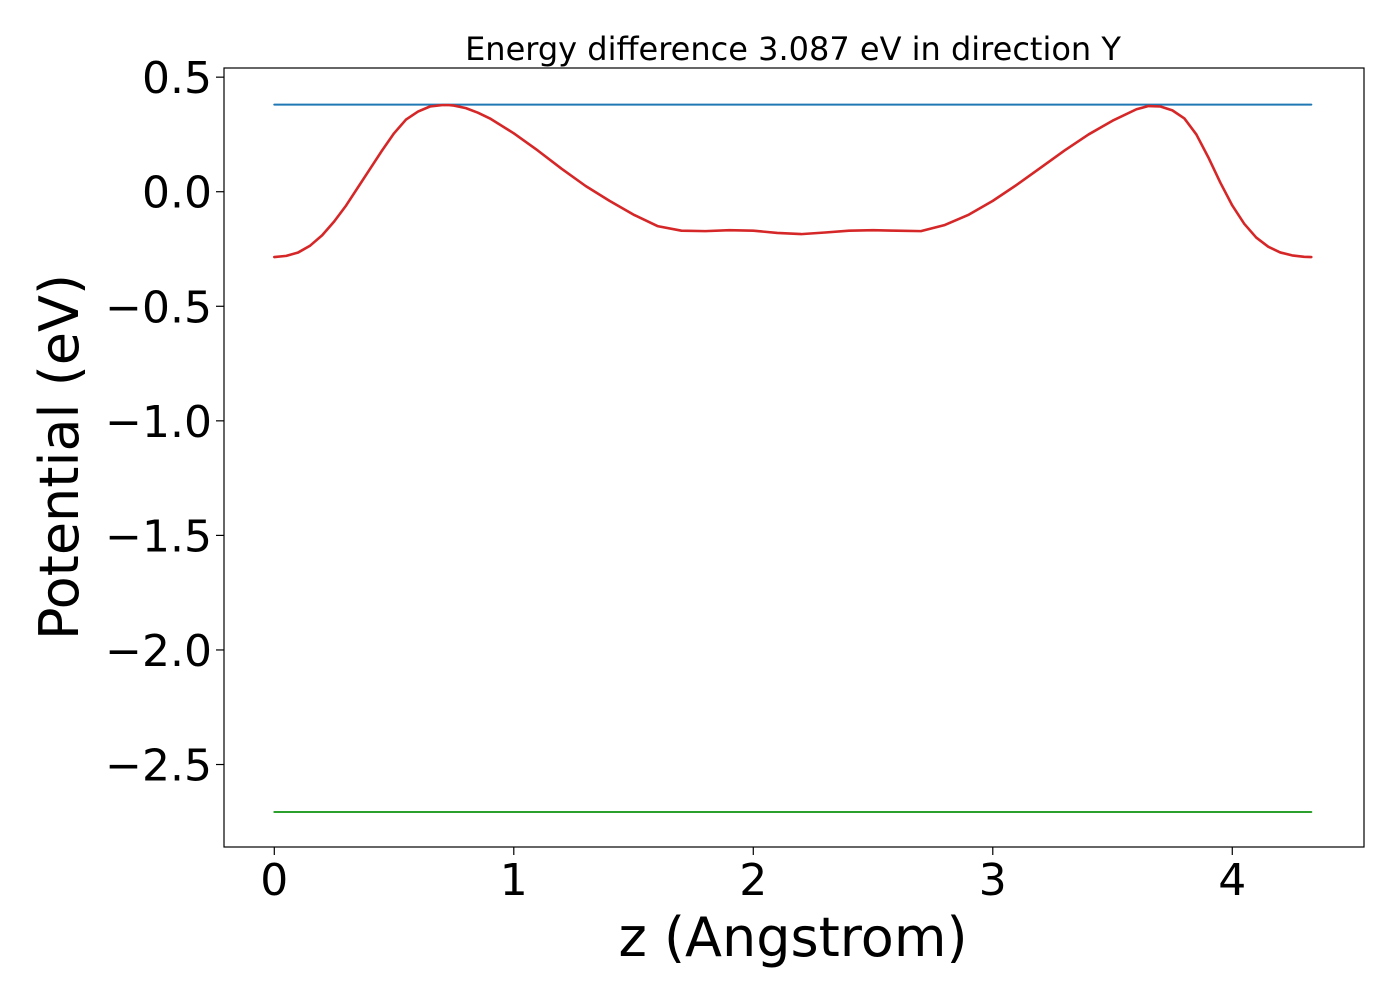 This screenshot has width=1400, height=1000. What do you see at coordinates (59, 457) in the screenshot?
I see `y-axis-label: Potential (eV)` at bounding box center [59, 457].